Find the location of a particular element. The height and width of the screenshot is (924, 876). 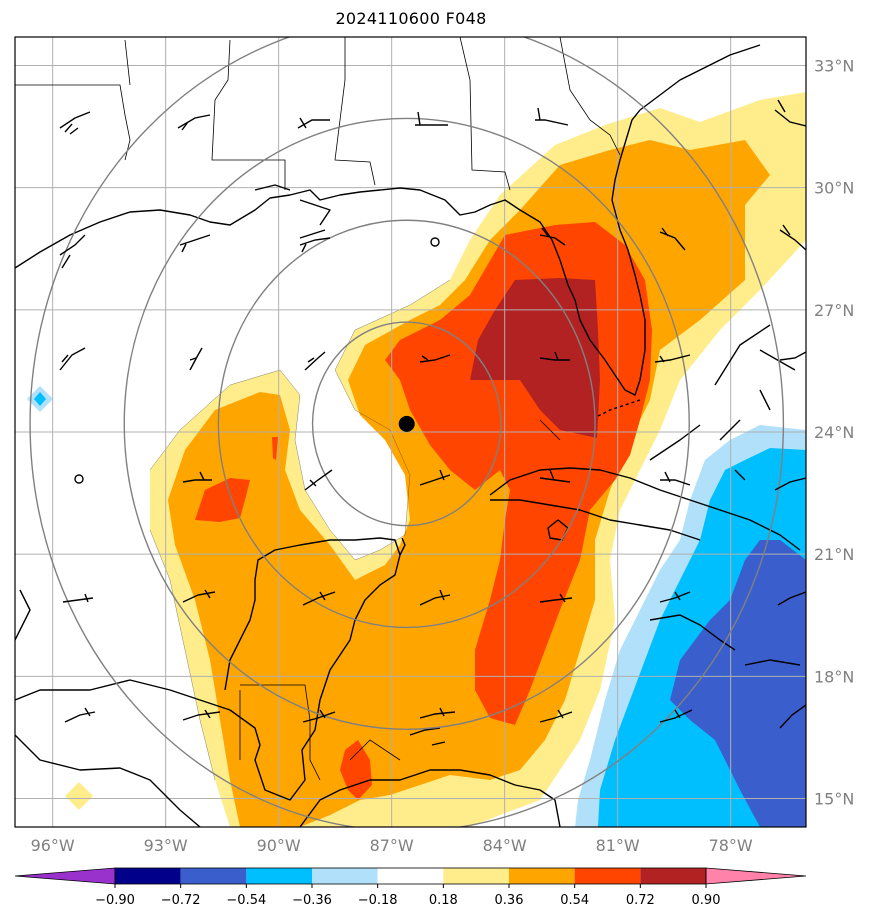

latitude-labels: 15°N 18°N 21°N 24°N 27°N 30°N 33°N is located at coordinates (834, 433).